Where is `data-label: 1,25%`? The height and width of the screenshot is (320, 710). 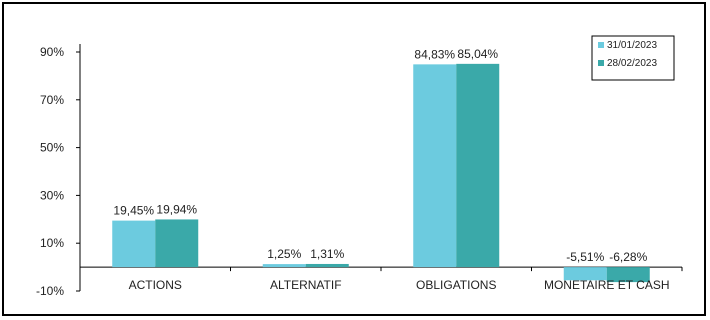
data-label: 1,25% is located at coordinates (284, 254).